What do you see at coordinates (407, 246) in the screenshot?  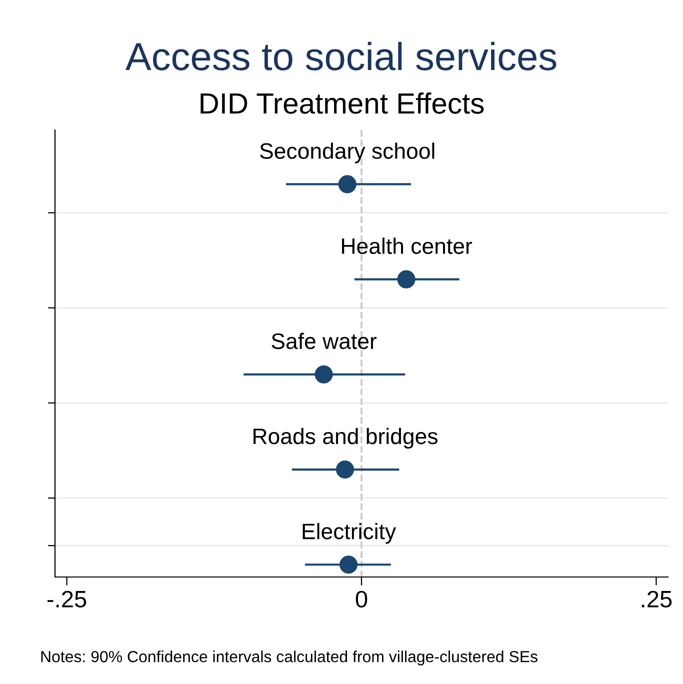 I see `y-tick-label: Health center` at bounding box center [407, 246].